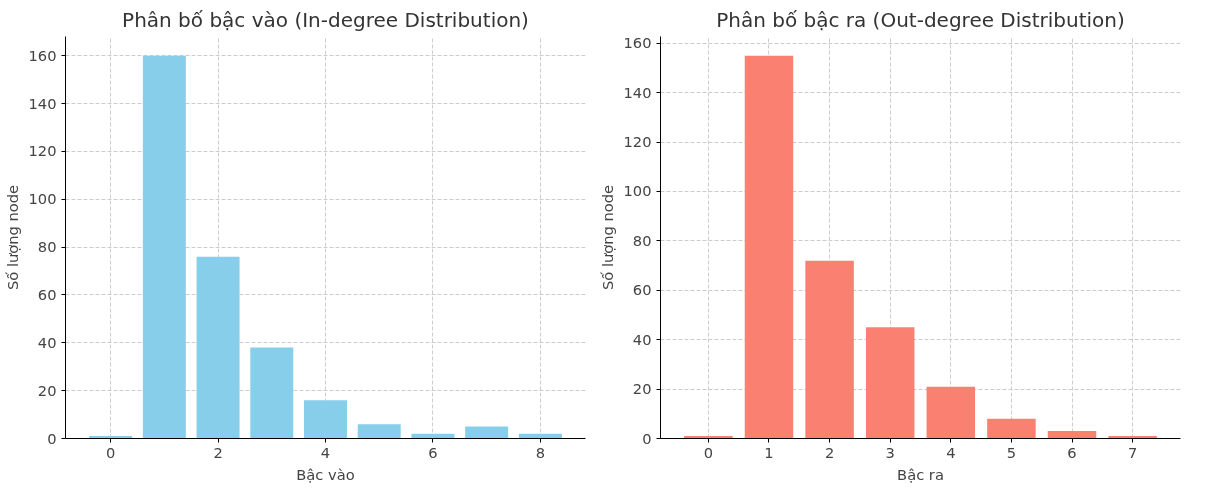 The image size is (1205, 492). Describe the element at coordinates (890, 452) in the screenshot. I see `x-tick-label: 3` at that location.